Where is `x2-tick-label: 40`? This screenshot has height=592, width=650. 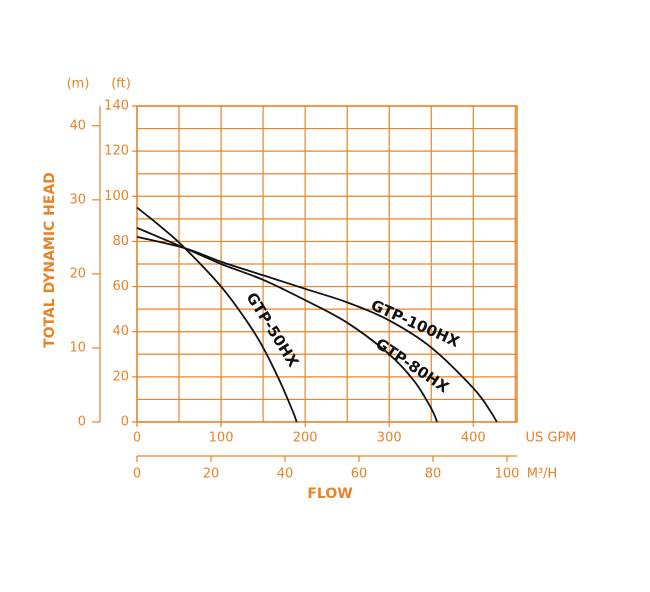
x2-tick-label: 40 is located at coordinates (285, 474).